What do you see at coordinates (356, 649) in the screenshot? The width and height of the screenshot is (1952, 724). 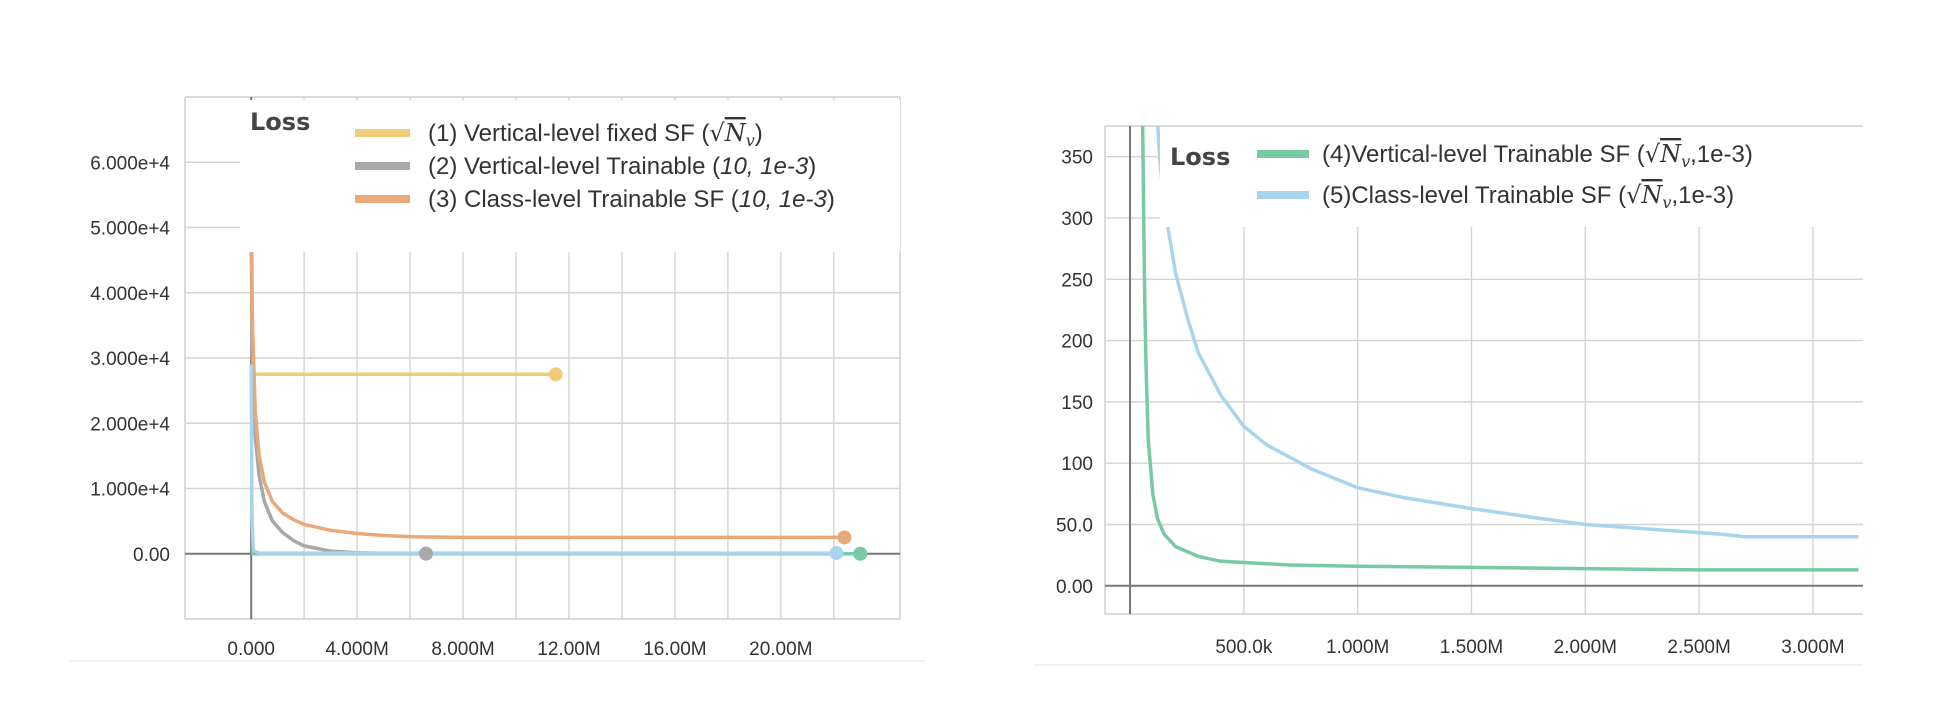 I see `x-tick-label: 4.000M` at bounding box center [356, 649].